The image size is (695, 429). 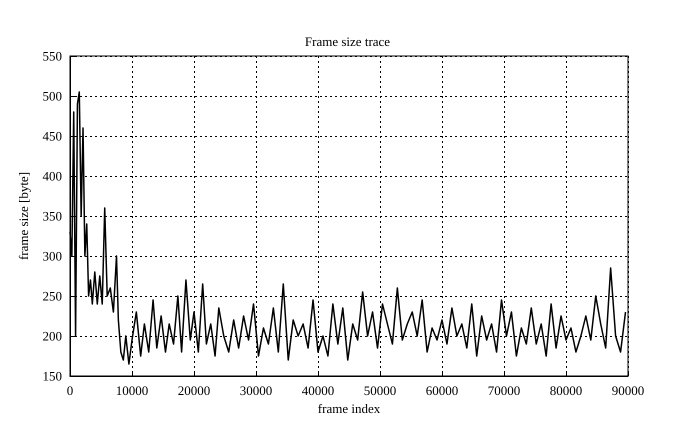 I want to click on y-axis-title: frame size [byte], so click(x=23, y=216).